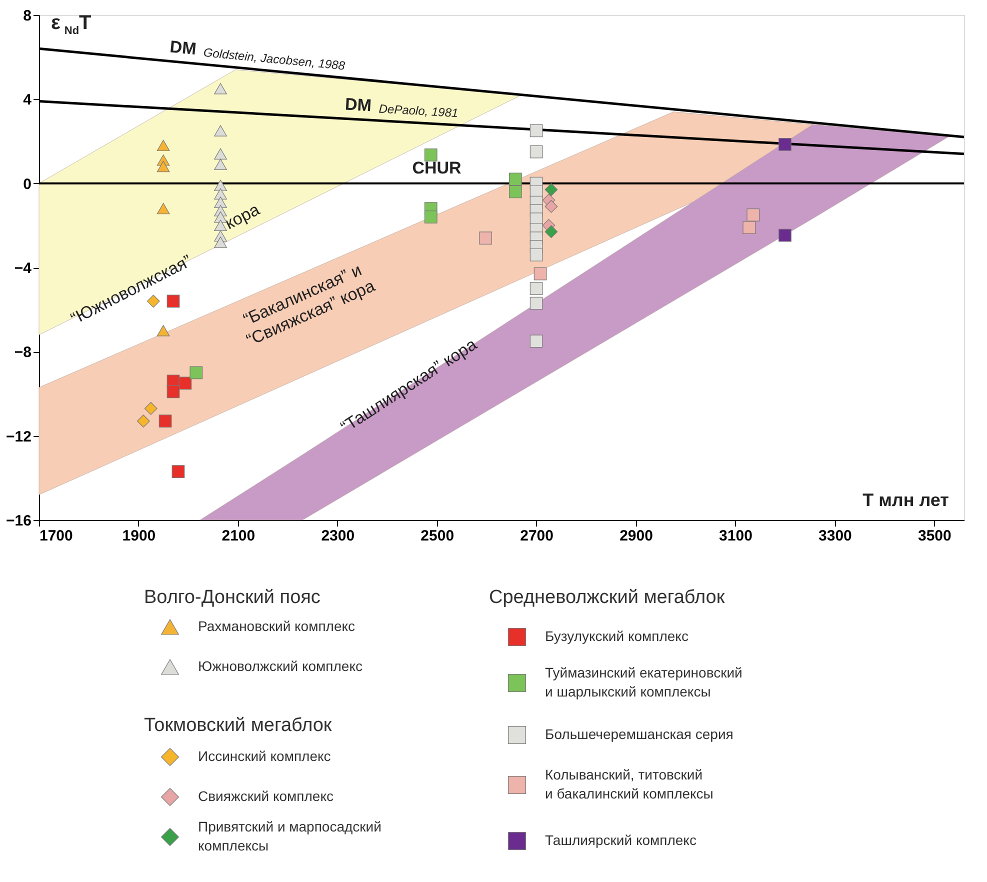  What do you see at coordinates (735, 536) in the screenshot?
I see `x-tick-label: 3100` at bounding box center [735, 536].